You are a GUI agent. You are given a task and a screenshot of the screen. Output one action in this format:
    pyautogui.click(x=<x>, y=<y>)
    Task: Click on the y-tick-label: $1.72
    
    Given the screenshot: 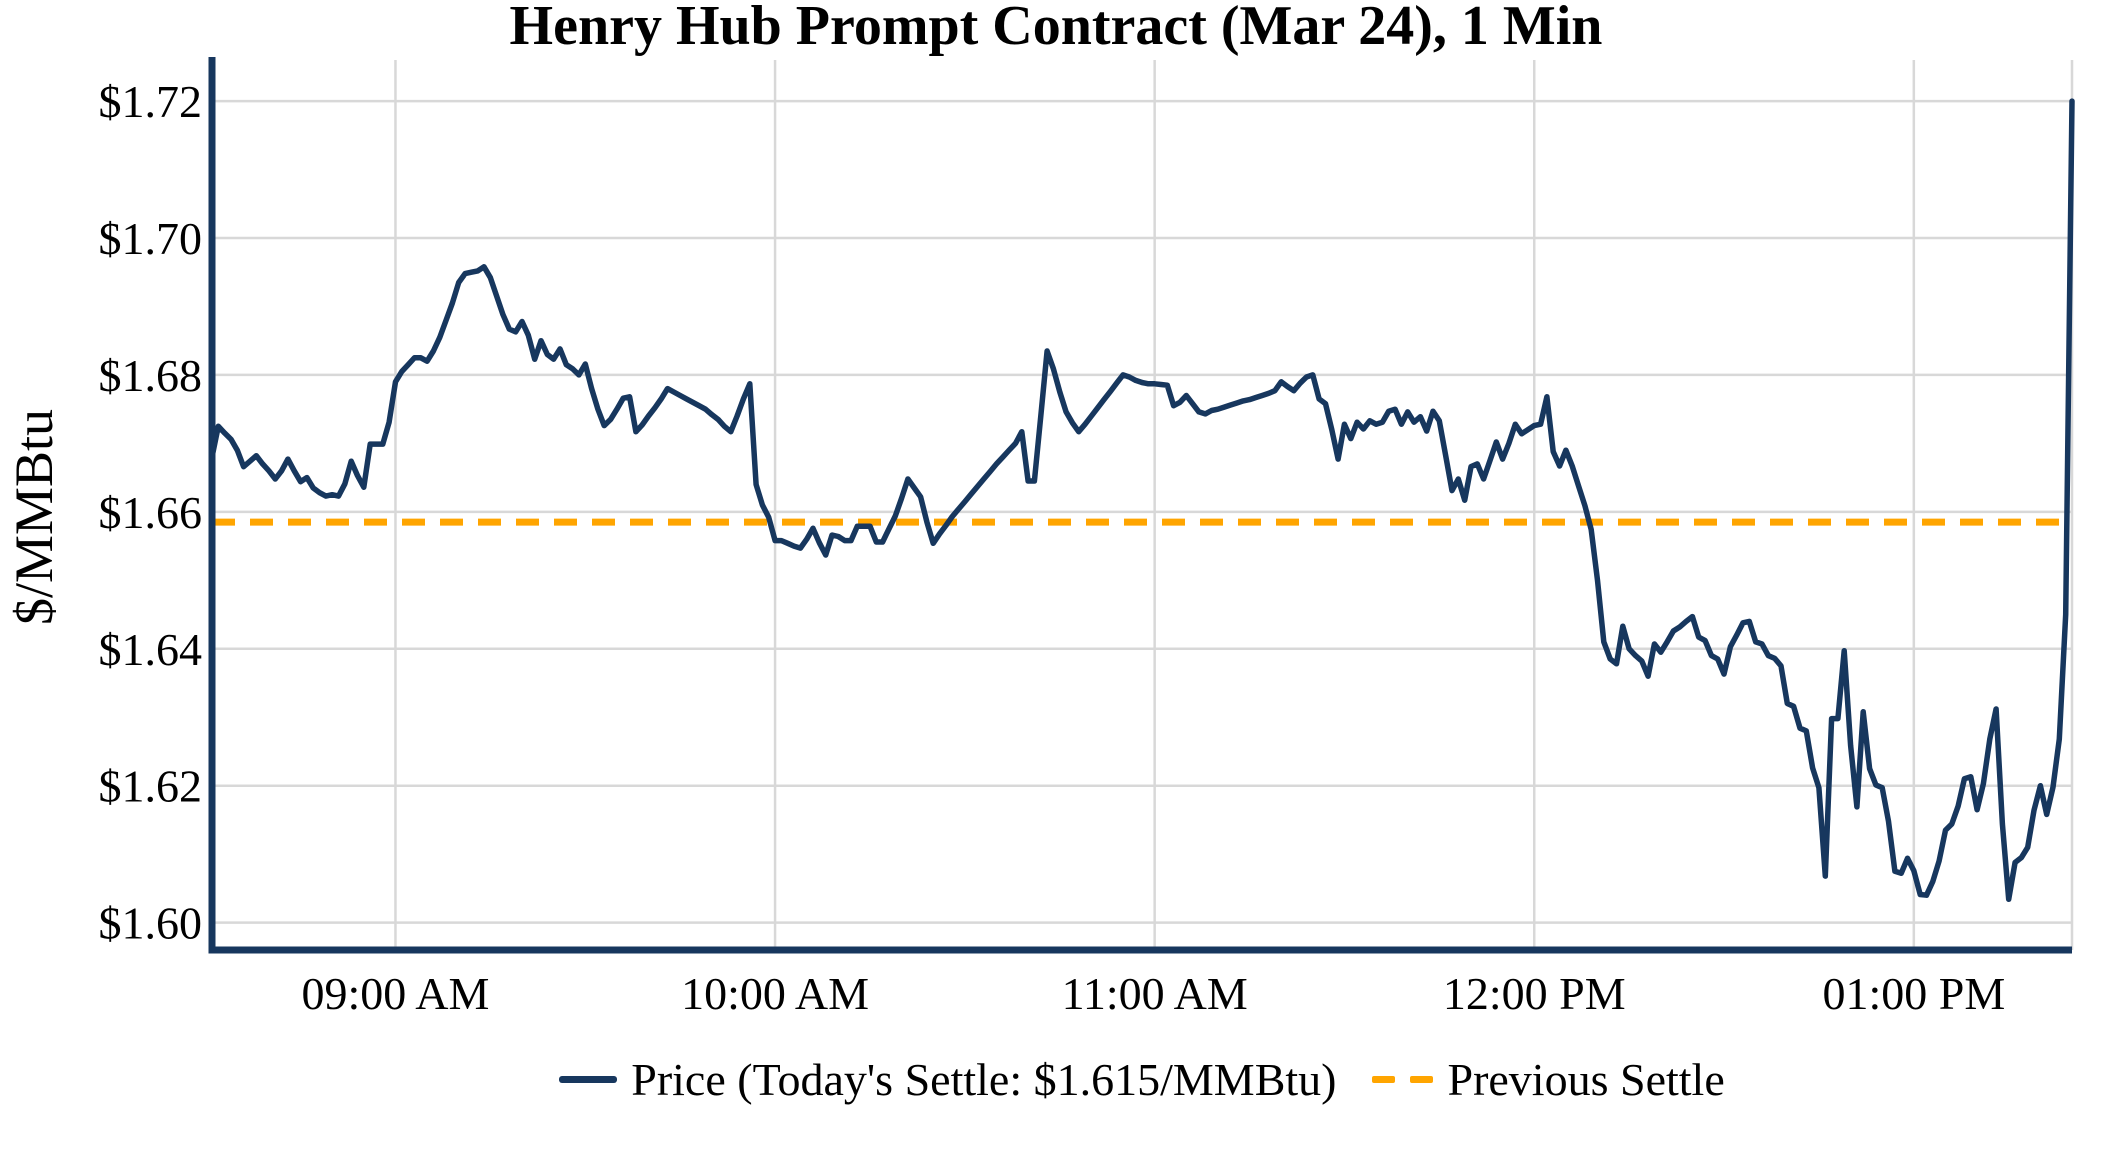 What is the action you would take?
    pyautogui.click(x=151, y=101)
    